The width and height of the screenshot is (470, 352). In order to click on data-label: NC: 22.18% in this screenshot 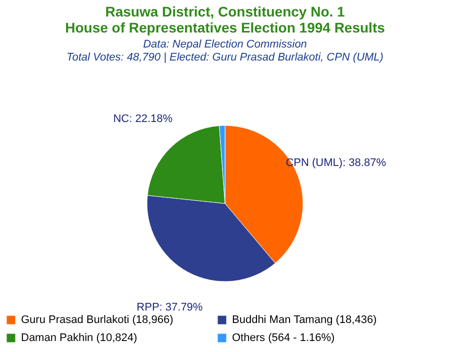, I will do `click(143, 118)`.